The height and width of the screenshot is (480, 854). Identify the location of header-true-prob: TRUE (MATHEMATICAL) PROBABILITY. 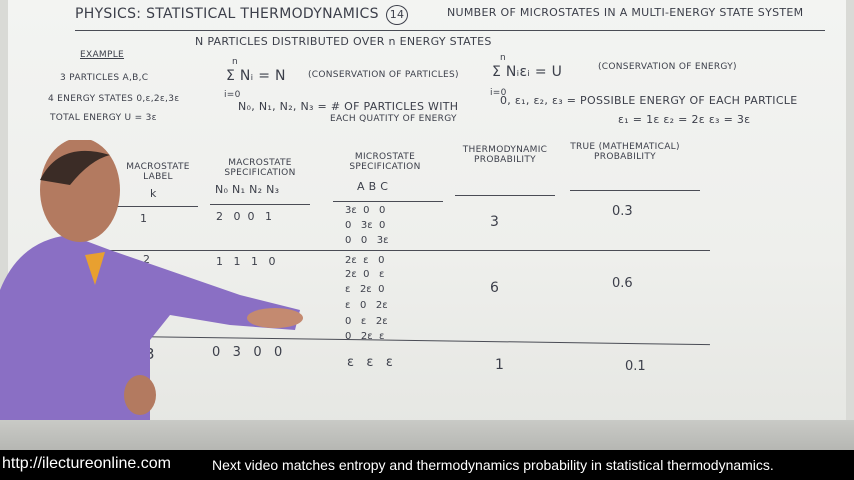
(625, 152).